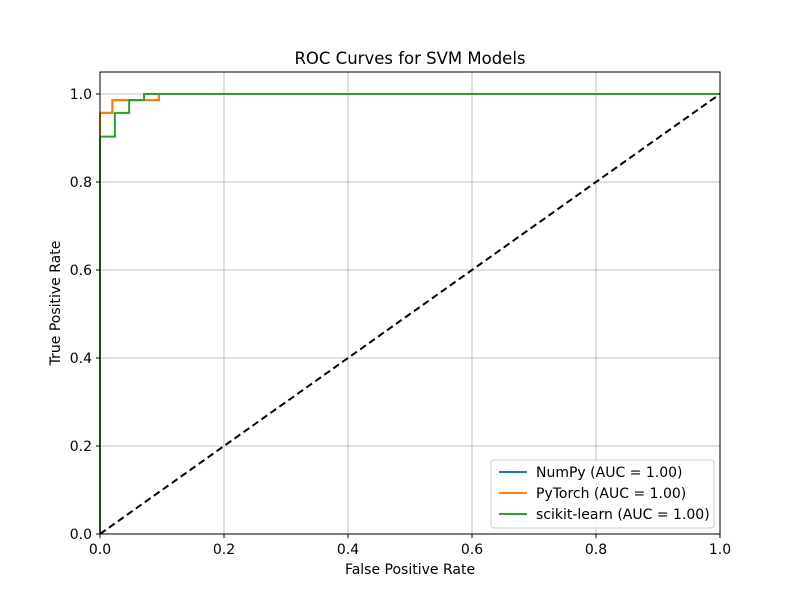 The height and width of the screenshot is (600, 800). I want to click on legend-box, so click(602, 494).